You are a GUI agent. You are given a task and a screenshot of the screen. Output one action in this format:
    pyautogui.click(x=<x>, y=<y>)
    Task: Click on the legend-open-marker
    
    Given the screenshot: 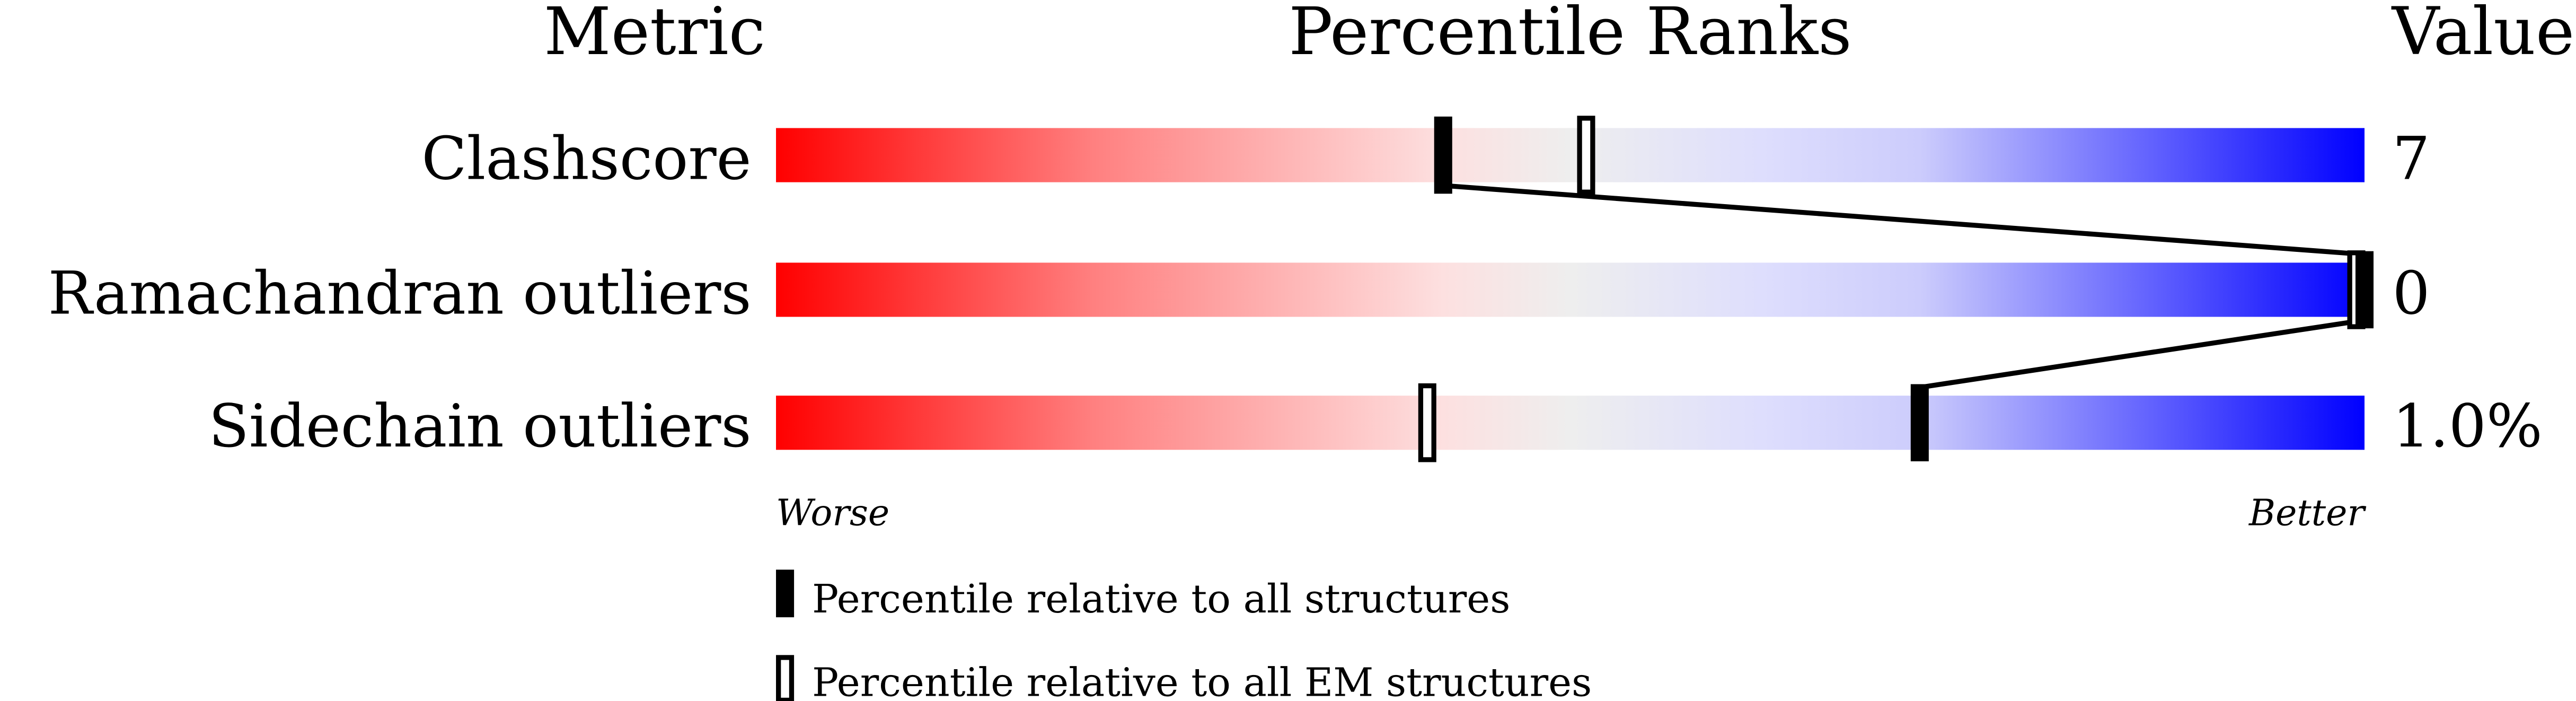 What is the action you would take?
    pyautogui.click(x=785, y=678)
    